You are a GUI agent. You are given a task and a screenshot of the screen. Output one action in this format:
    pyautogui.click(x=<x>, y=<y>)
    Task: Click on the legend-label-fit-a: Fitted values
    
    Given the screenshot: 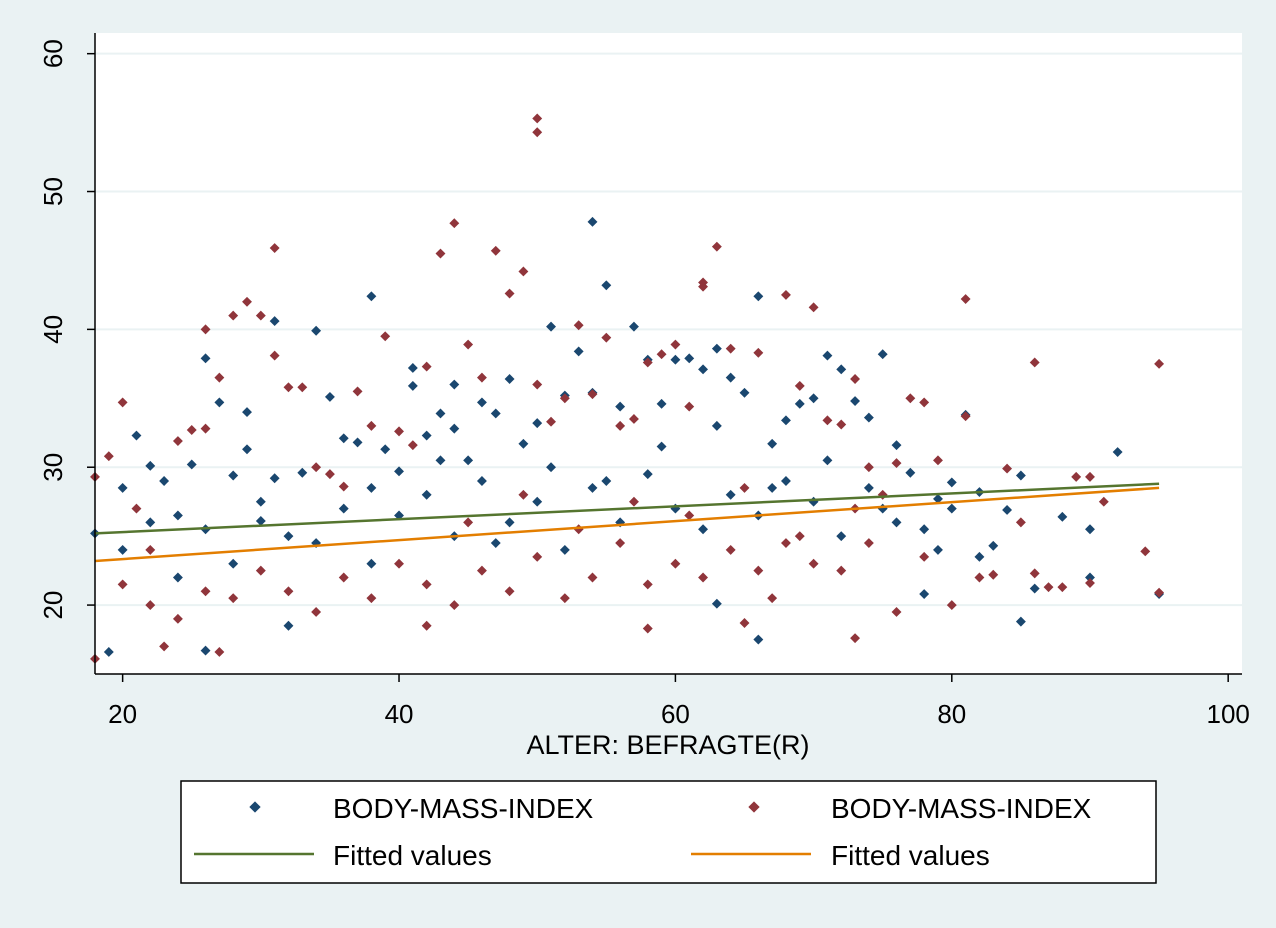 What is the action you would take?
    pyautogui.click(x=412, y=855)
    